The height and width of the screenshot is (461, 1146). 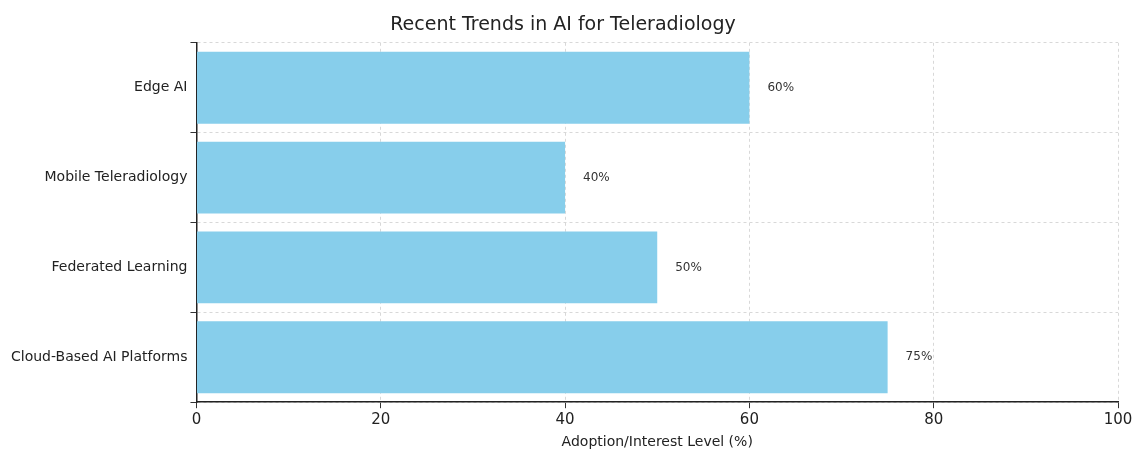 I want to click on data-label: 50%, so click(x=688, y=266).